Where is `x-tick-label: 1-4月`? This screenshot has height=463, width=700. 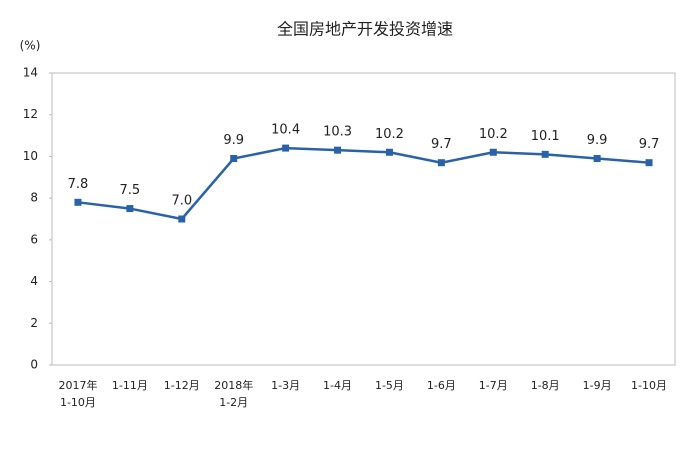
x-tick-label: 1-4月 is located at coordinates (337, 385).